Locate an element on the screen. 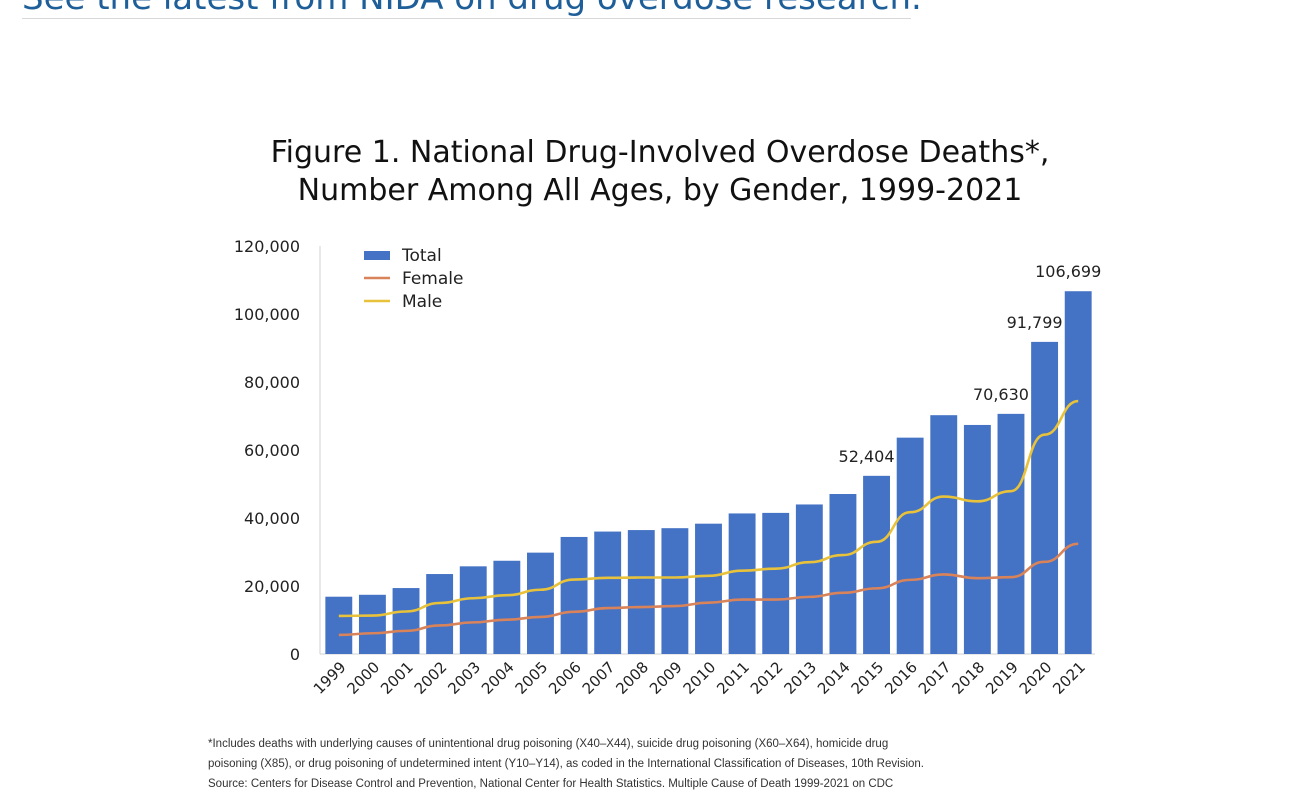 The width and height of the screenshot is (1306, 800). x-tick-label: 2005 is located at coordinates (532, 678).